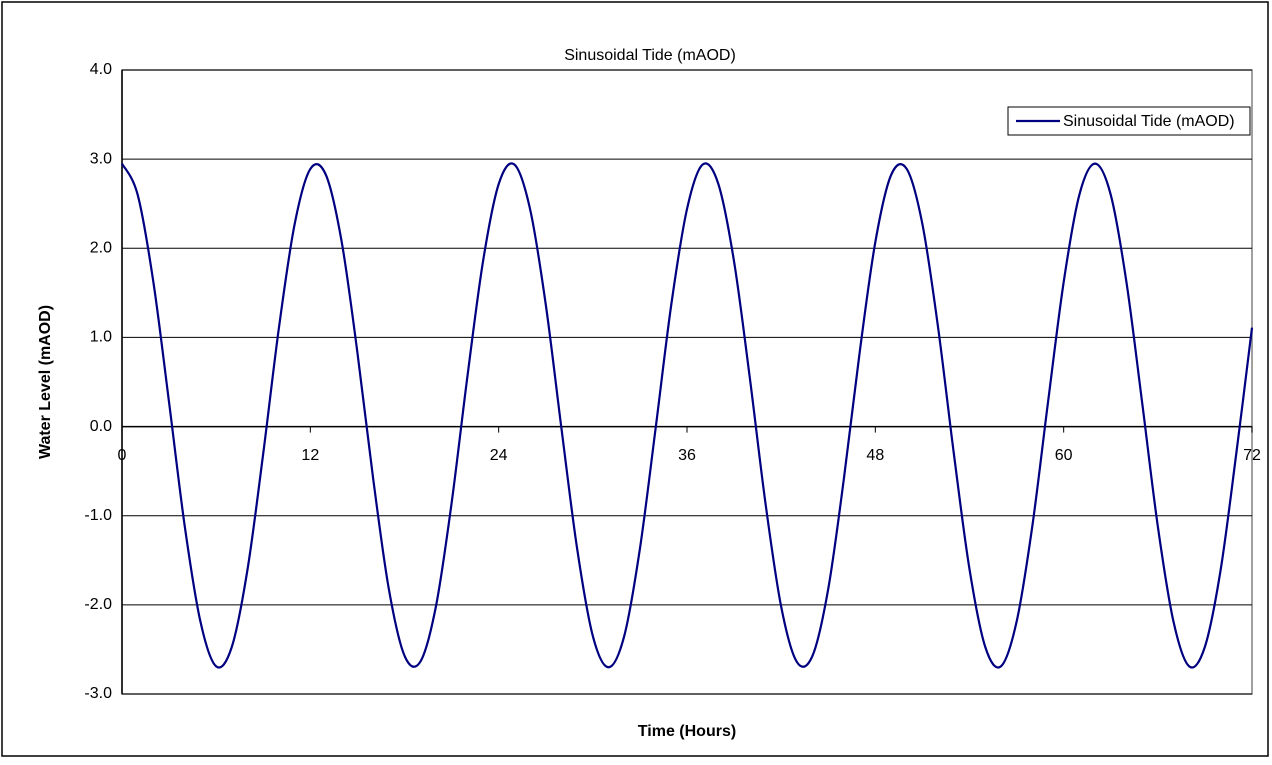 The image size is (1272, 765). I want to click on x-tick-label: 12, so click(310, 455).